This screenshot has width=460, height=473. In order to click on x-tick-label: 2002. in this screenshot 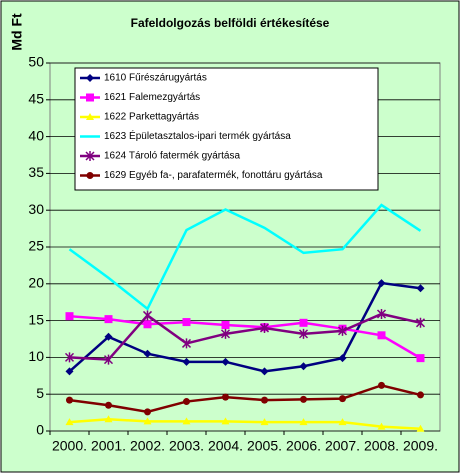, I will do `click(147, 446)`.